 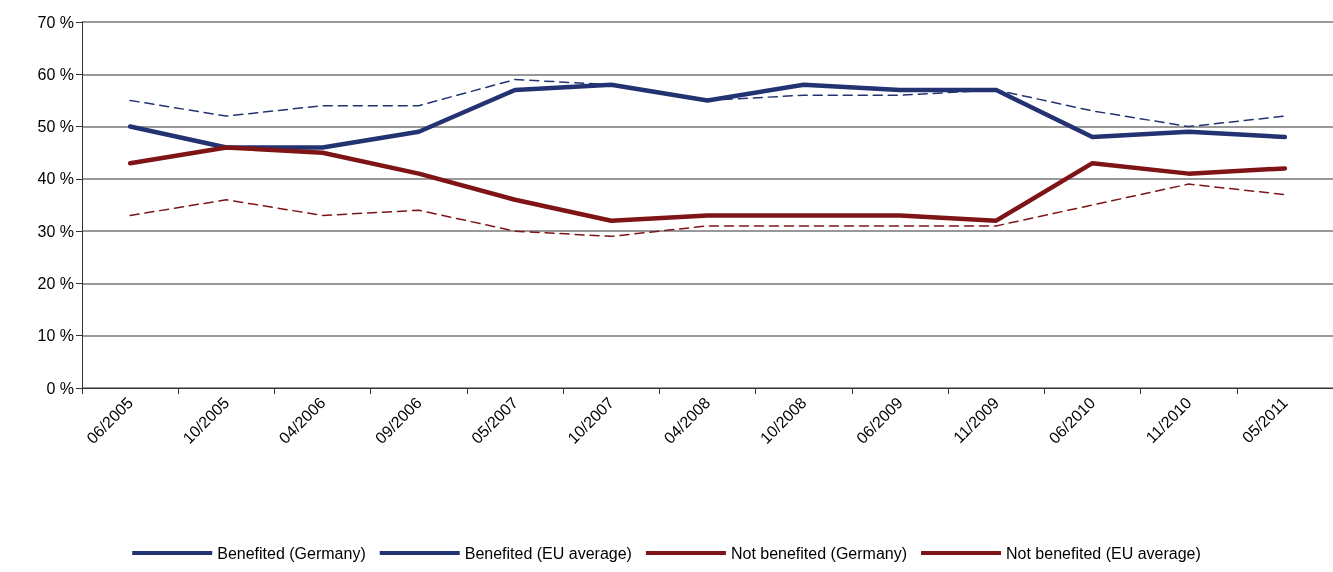 What do you see at coordinates (55, 22) in the screenshot?
I see `y-tick-label: 70 %` at bounding box center [55, 22].